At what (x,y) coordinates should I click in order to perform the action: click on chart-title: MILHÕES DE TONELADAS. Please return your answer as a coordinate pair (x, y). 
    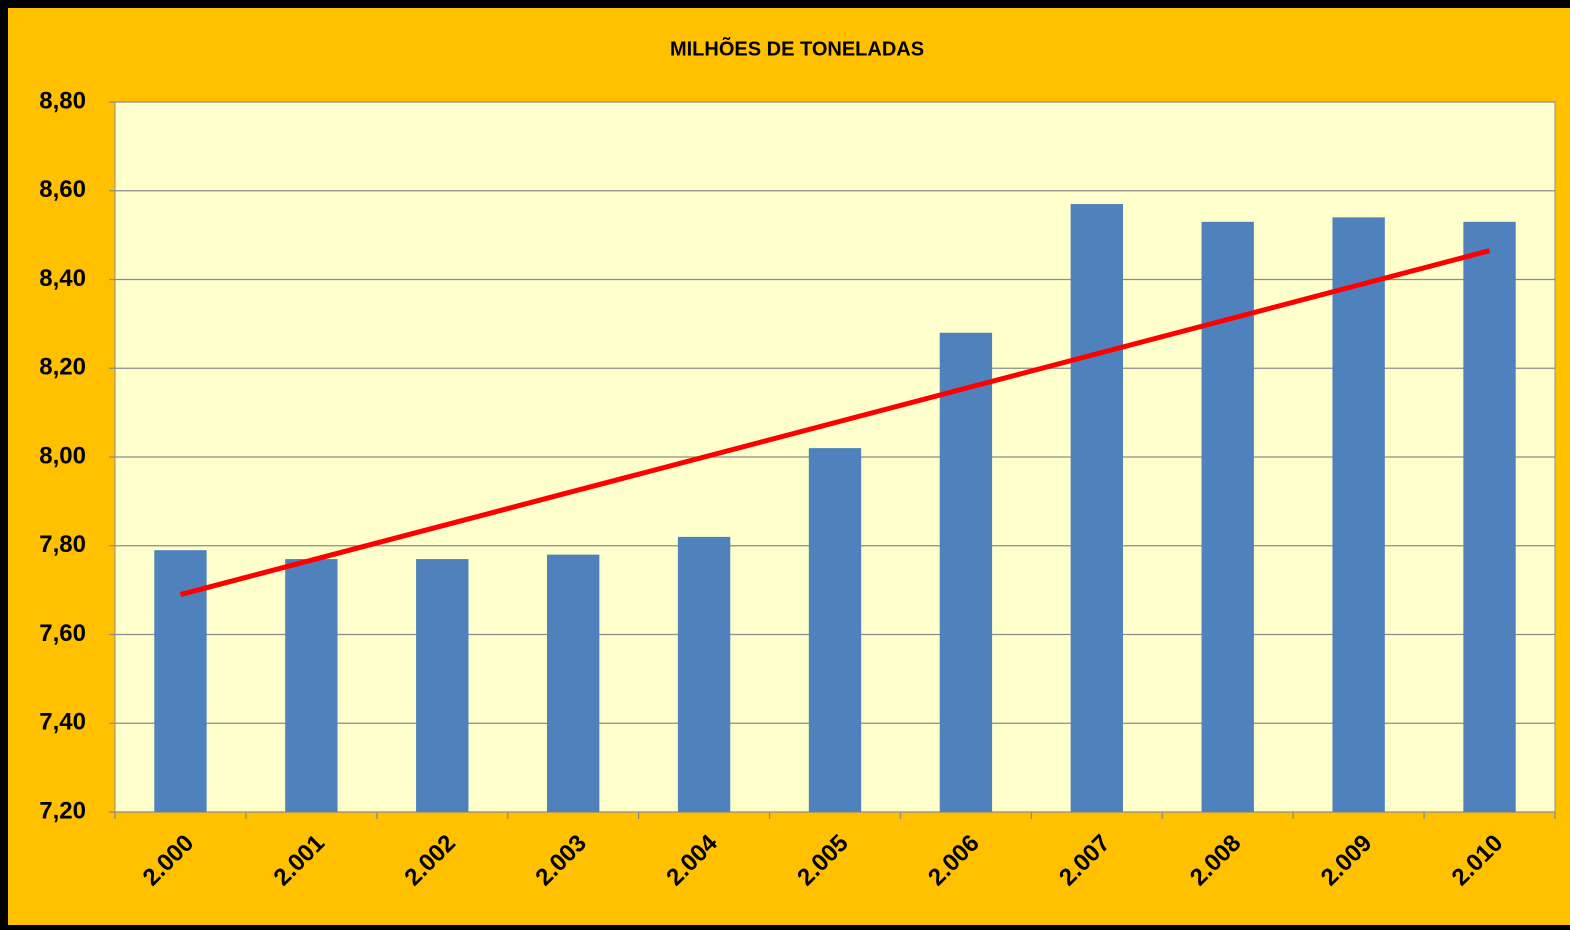
    Looking at the image, I should click on (797, 48).